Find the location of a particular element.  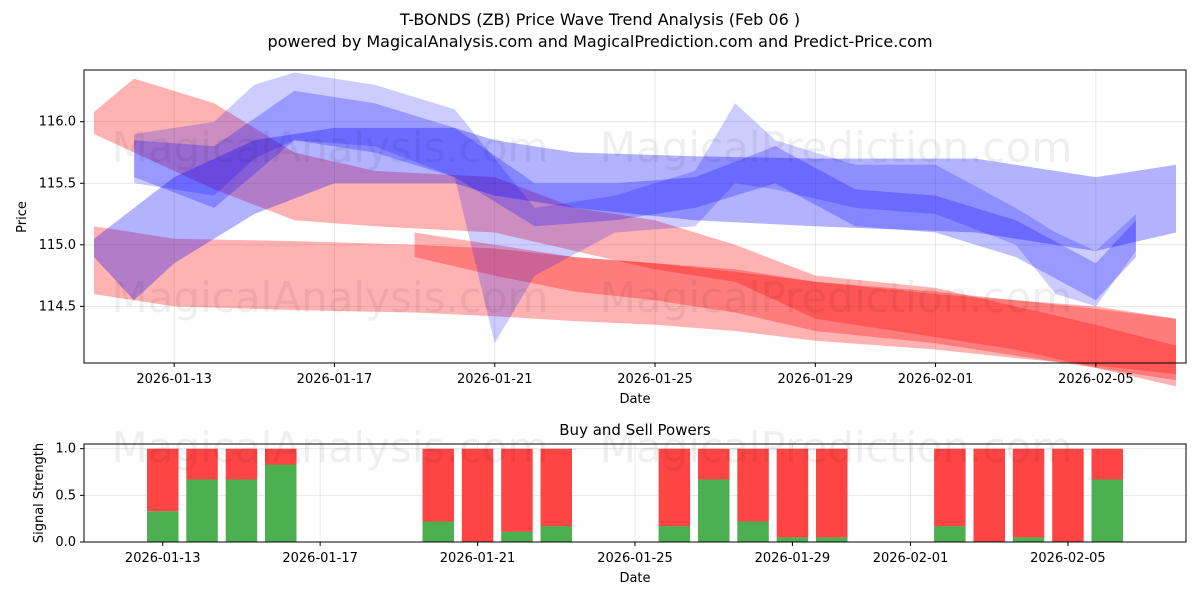

watermark-prediction-mid: MagicalPrediction.com is located at coordinates (836, 297).